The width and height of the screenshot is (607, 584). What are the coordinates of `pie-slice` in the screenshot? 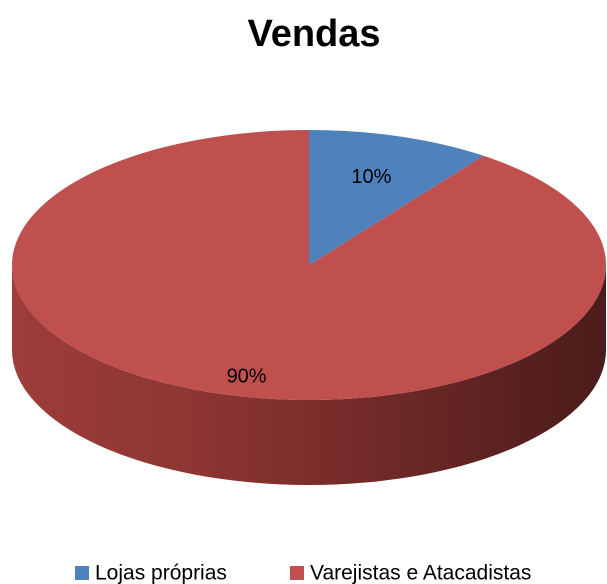 It's located at (396, 197).